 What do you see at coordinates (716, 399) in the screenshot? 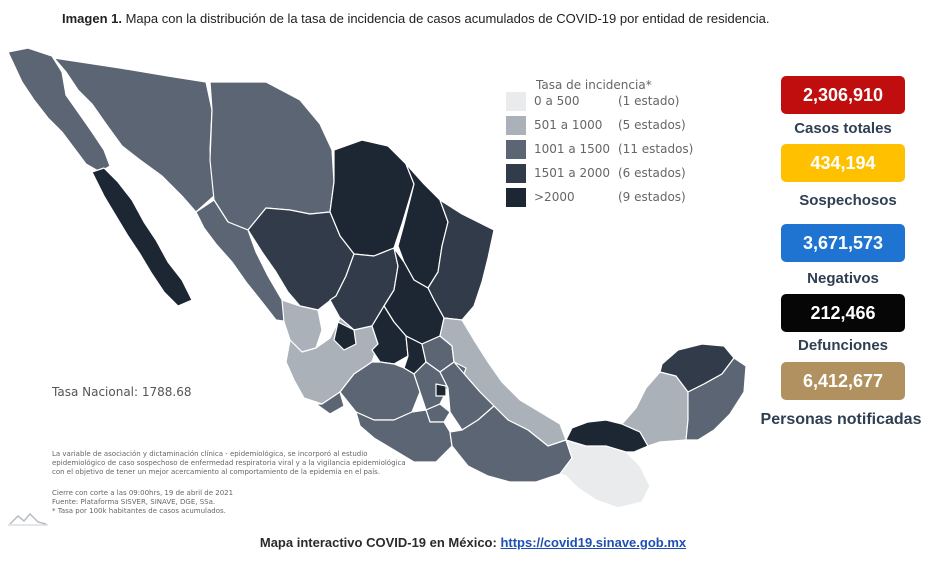
I see `state-quintana-roo: Quintana Roo` at bounding box center [716, 399].